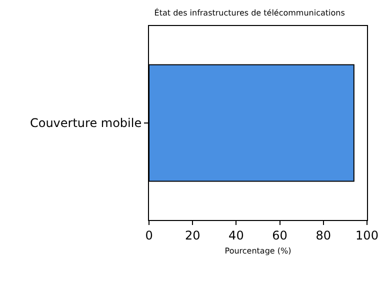 The width and height of the screenshot is (390, 282). What do you see at coordinates (324, 235) in the screenshot?
I see `x-tick-label: 80` at bounding box center [324, 235].